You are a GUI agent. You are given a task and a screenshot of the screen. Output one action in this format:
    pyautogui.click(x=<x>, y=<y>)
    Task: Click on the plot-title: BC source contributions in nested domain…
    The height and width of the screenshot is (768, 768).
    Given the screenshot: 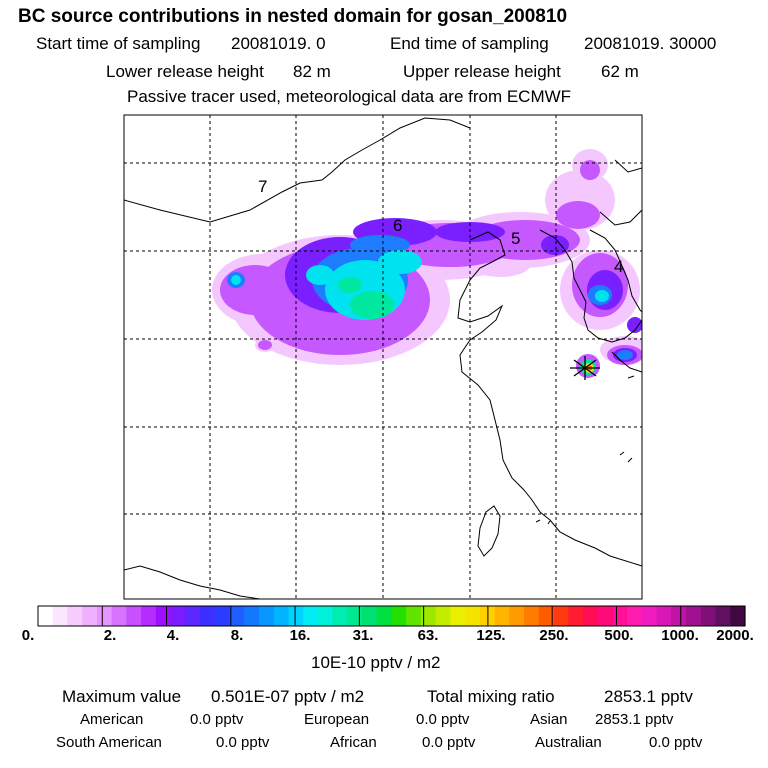 What is the action you would take?
    pyautogui.click(x=293, y=16)
    